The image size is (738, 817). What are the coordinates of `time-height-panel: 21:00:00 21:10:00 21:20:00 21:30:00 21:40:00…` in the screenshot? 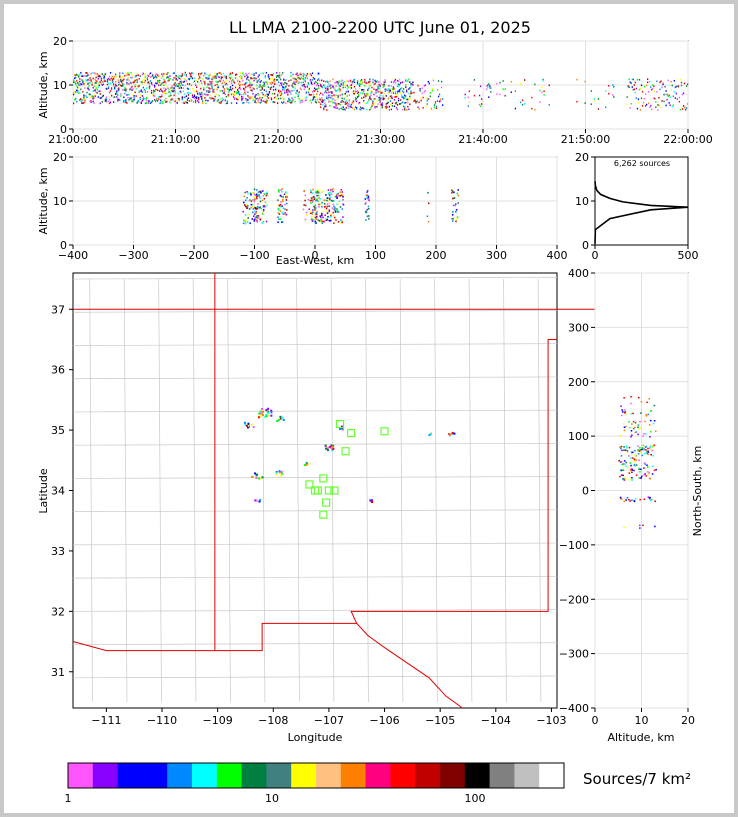 It's located at (375, 90).